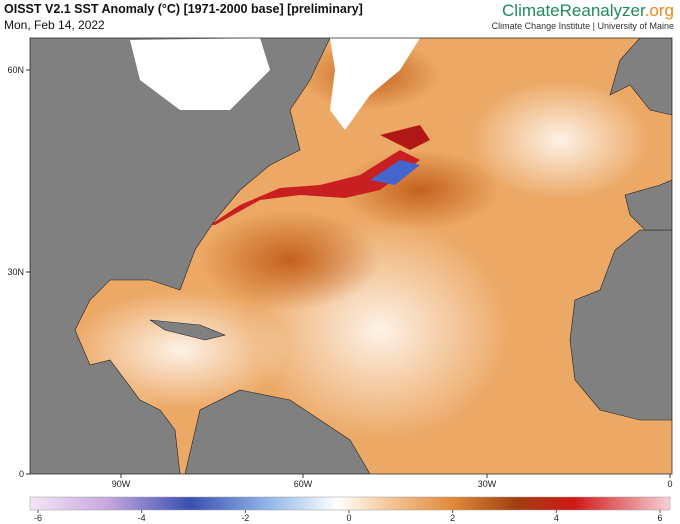  What do you see at coordinates (487, 484) in the screenshot?
I see `lon-label: 30W` at bounding box center [487, 484].